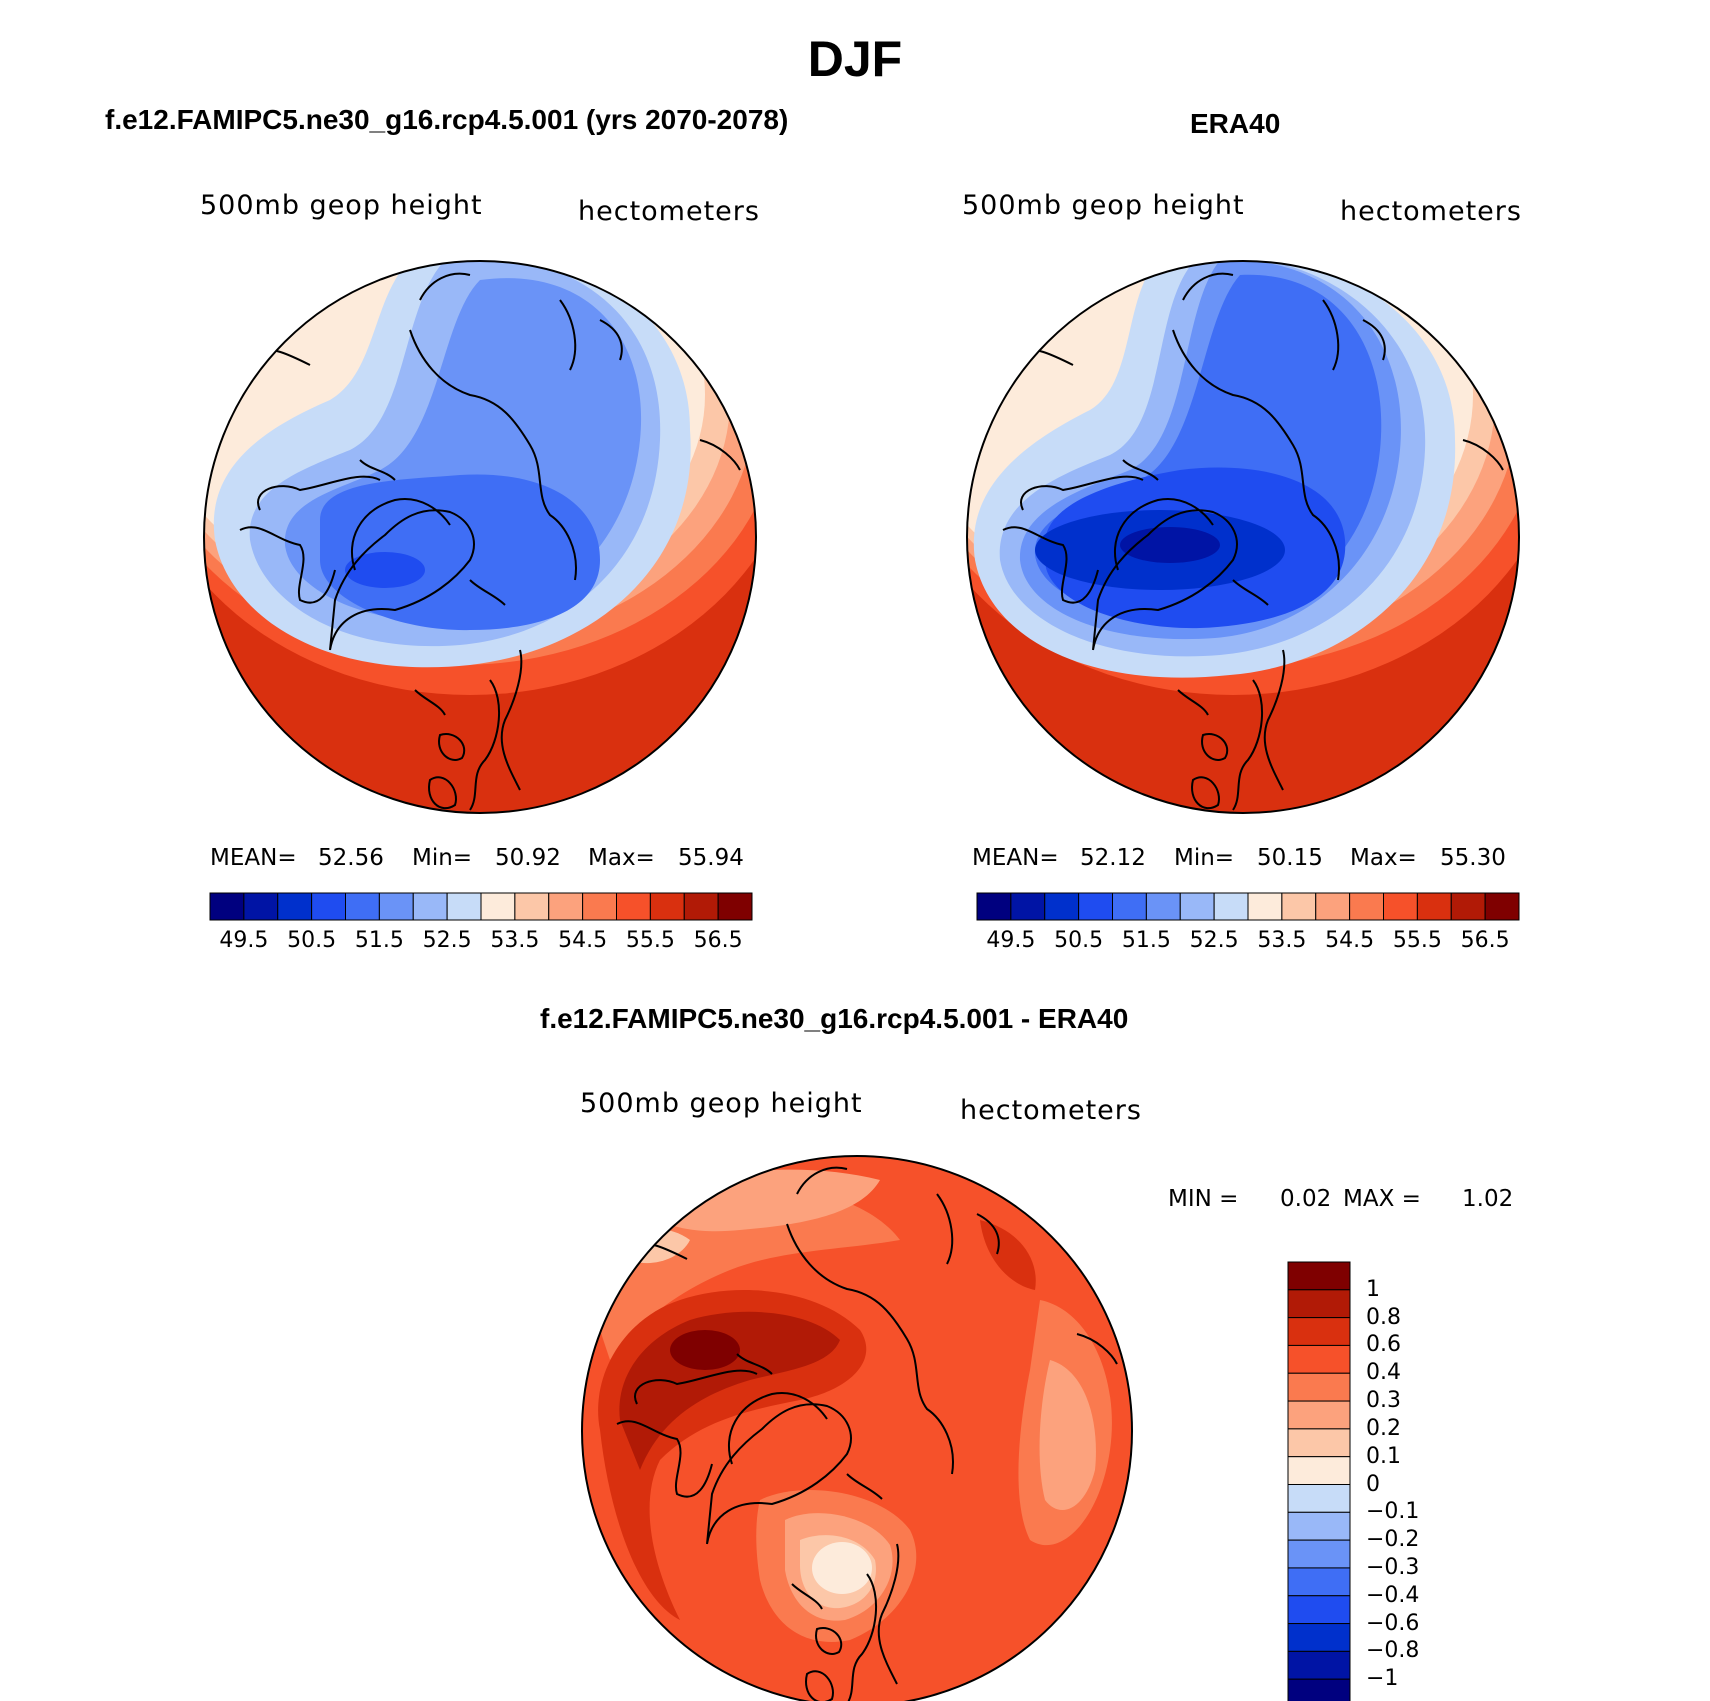 Image resolution: width=1710 pixels, height=1701 pixels. I want to click on panel-3-map, so click(857, 1428).